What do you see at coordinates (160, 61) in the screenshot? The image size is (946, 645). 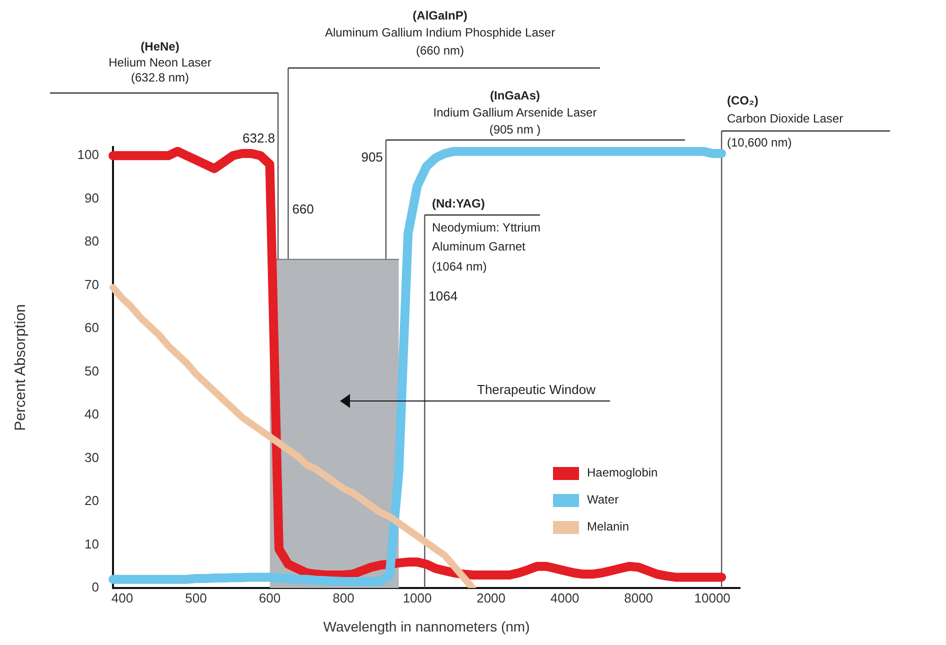 I see `text: (HeNe) Helium Neon Laser (632.8 nm)` at bounding box center [160, 61].